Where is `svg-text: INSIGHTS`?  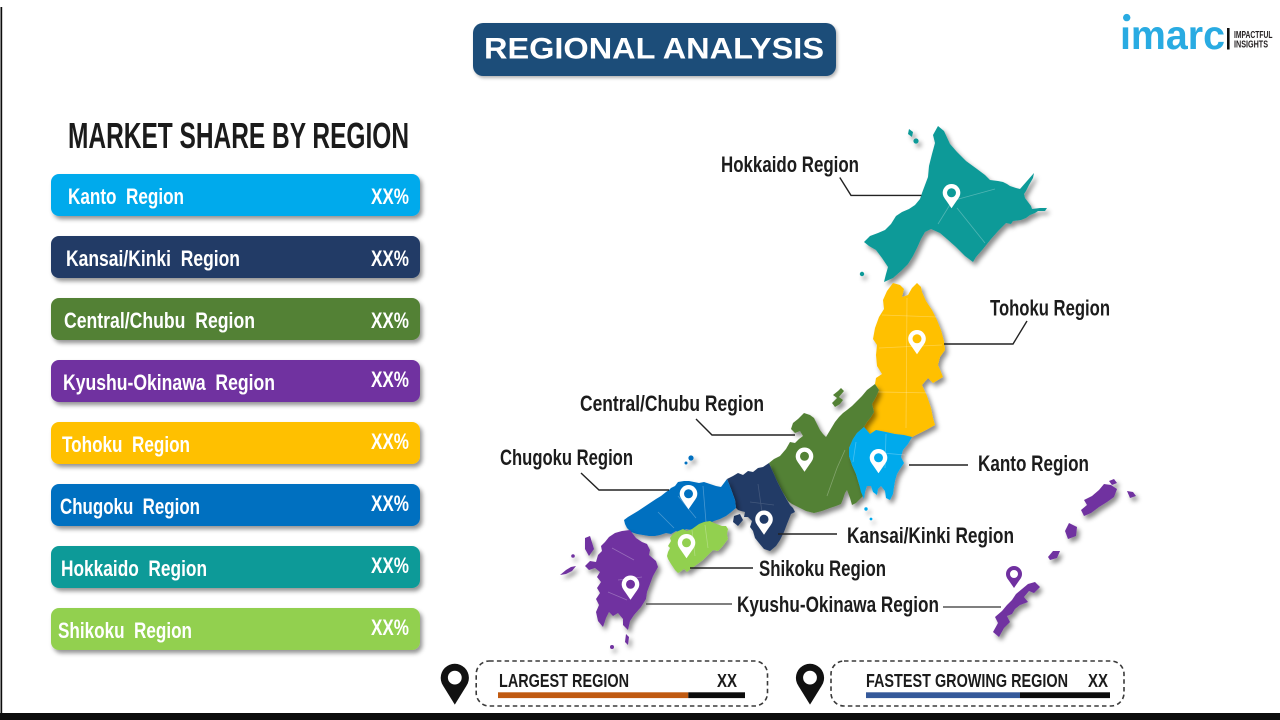
svg-text: INSIGHTS is located at coordinates (1251, 45).